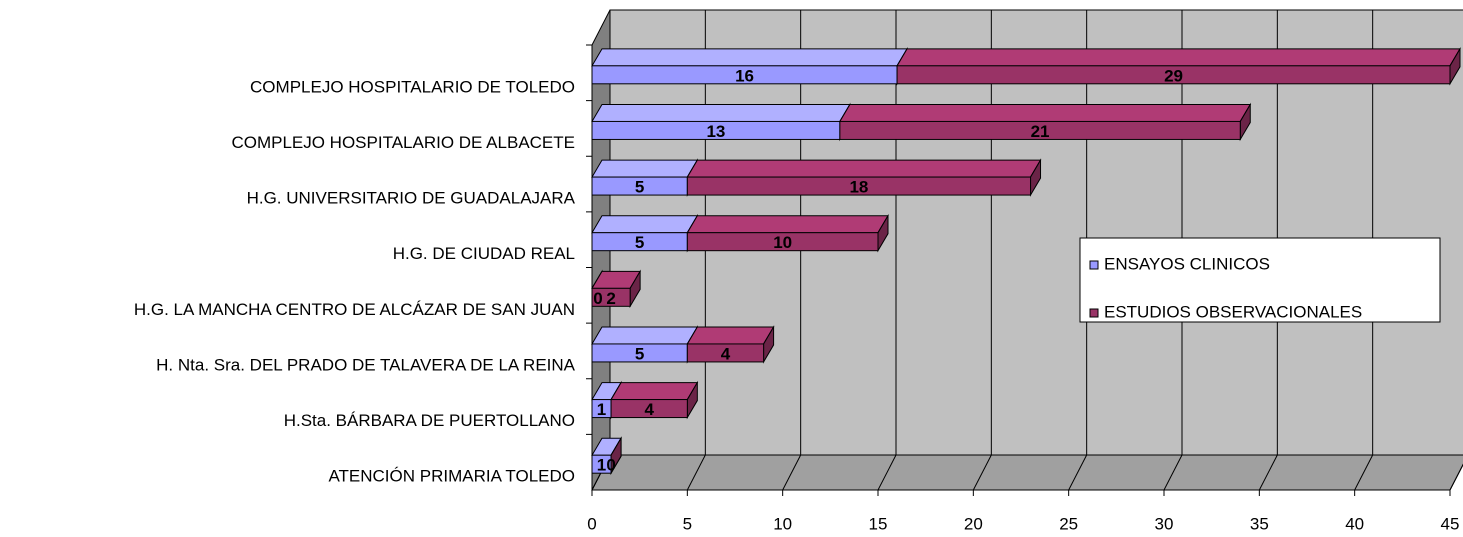 The image size is (1463, 537). Describe the element at coordinates (451, 476) in the screenshot. I see `y-tick-label: ATENCIÓN PRIMARIA TOLEDO` at that location.